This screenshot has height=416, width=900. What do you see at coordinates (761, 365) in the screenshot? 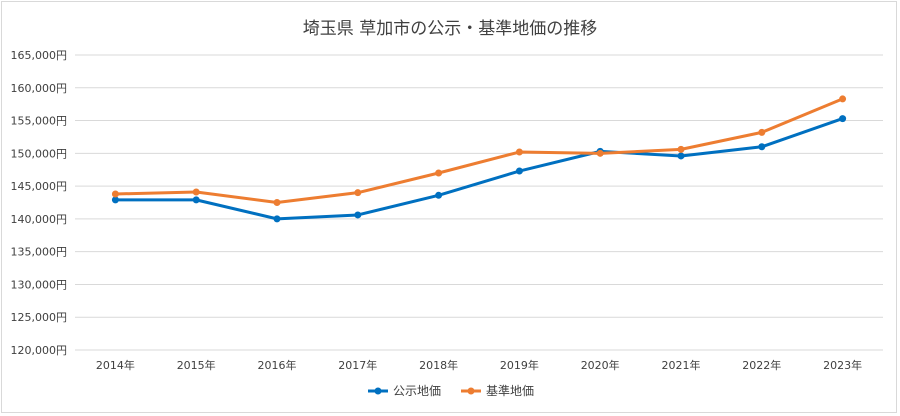
I see `x-tick-label: 2022年` at bounding box center [761, 365].